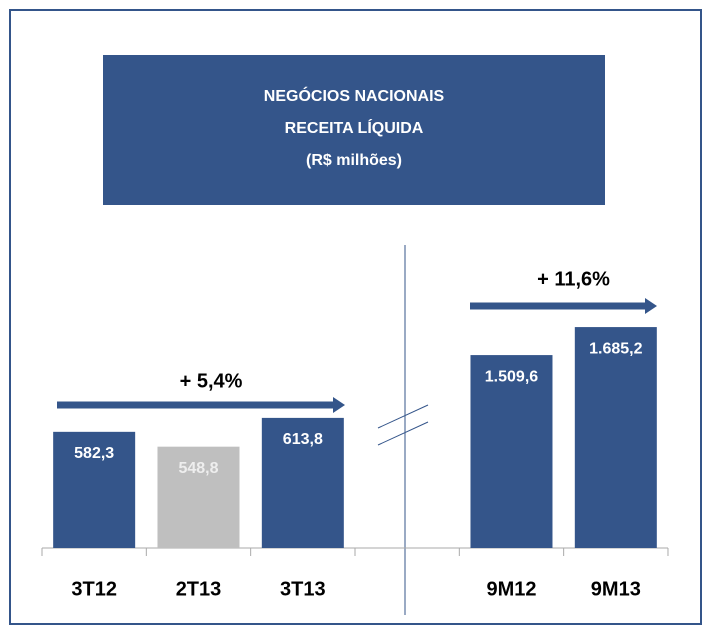 The image size is (711, 635). Describe the element at coordinates (94, 453) in the screenshot. I see `value-label: 582,3` at that location.